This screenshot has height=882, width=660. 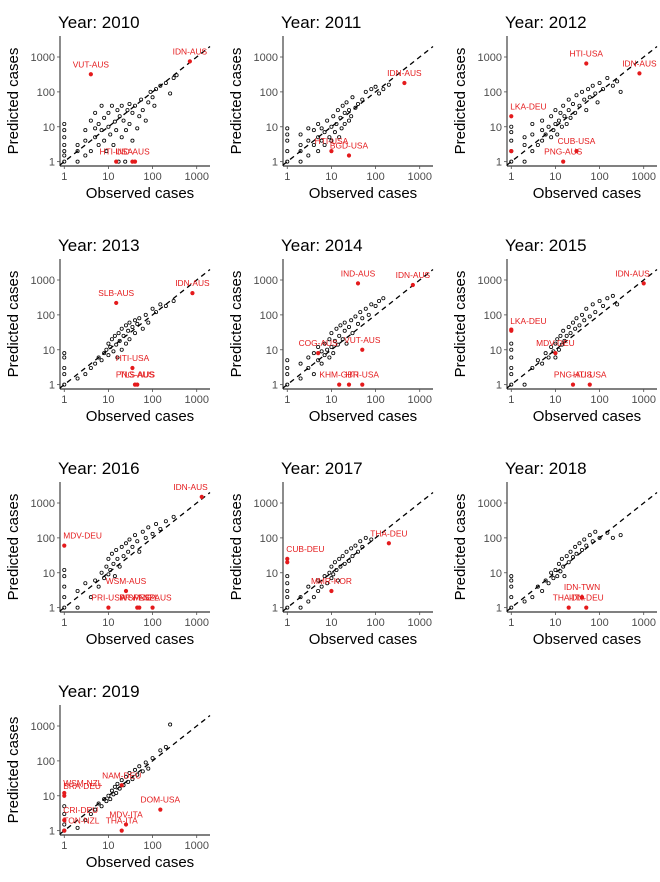 What do you see at coordinates (266, 504) in the screenshot?
I see `y-tick-label: 1000` at bounding box center [266, 504].